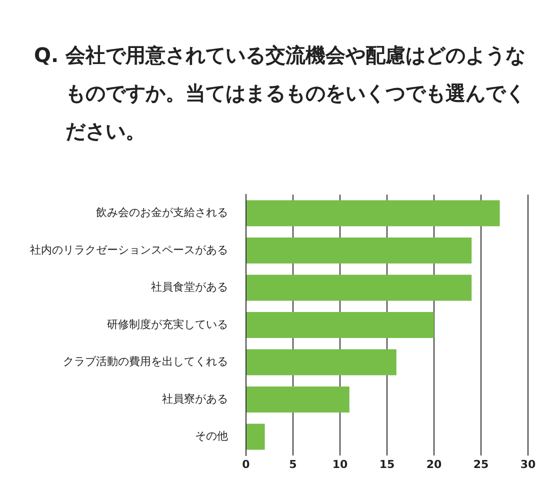 The height and width of the screenshot is (500, 560). What do you see at coordinates (481, 464) in the screenshot?
I see `x-tick-label: 25` at bounding box center [481, 464].